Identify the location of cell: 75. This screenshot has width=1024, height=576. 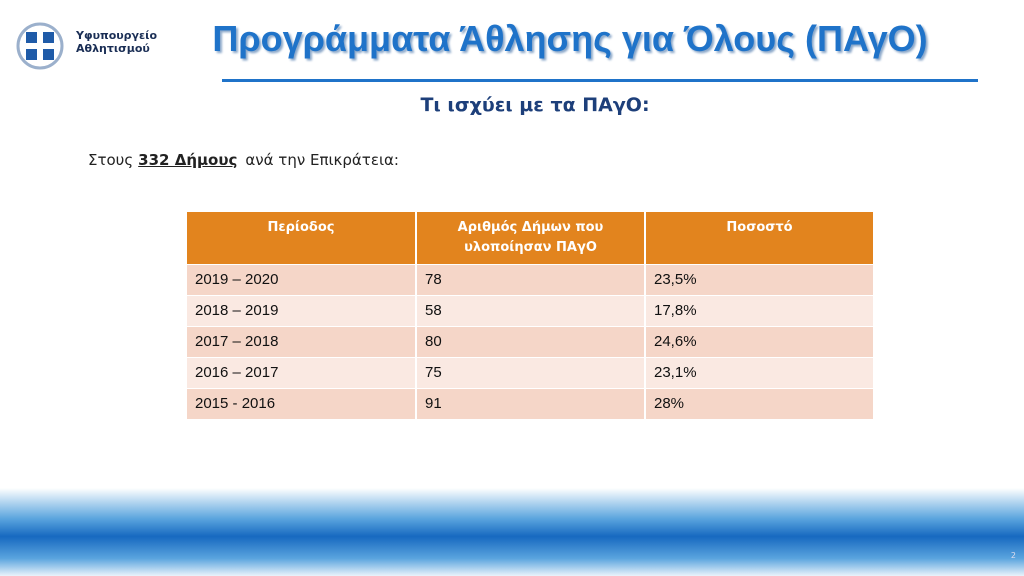
(531, 372).